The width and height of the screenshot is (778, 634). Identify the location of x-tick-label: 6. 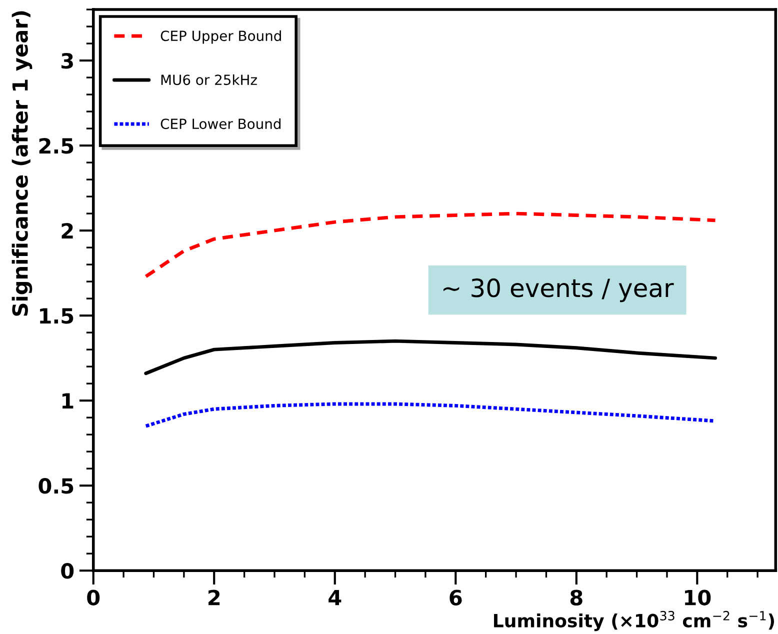
(456, 598).